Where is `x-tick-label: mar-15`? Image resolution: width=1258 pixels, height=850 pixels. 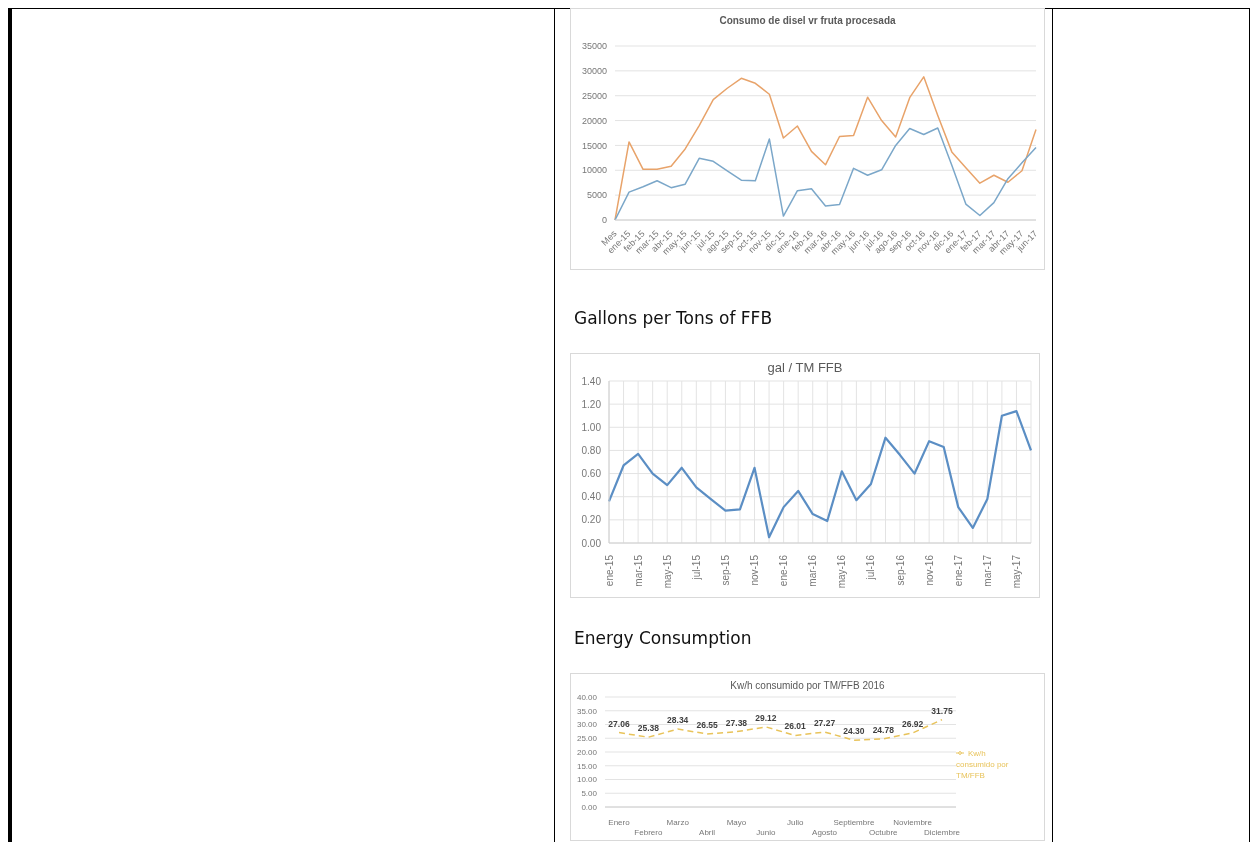 x-tick-label: mar-15 is located at coordinates (638, 570).